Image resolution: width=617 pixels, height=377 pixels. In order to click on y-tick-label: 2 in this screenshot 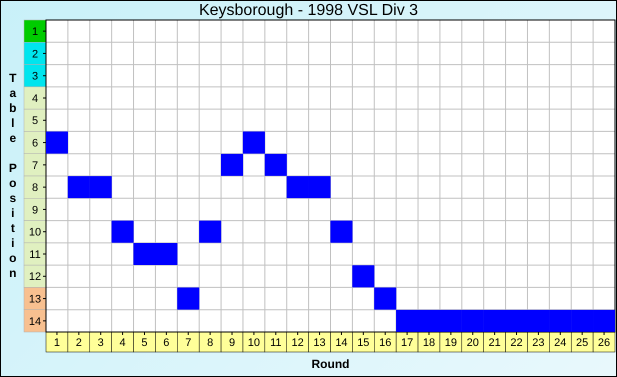, I will do `click(35, 54)`.